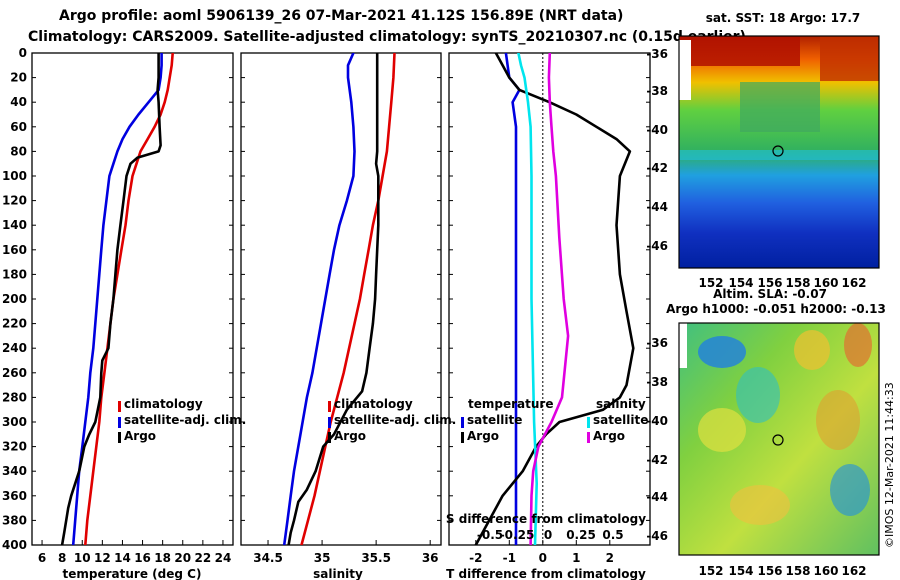 This screenshot has width=900, height=580. Describe the element at coordinates (490, 535) in the screenshot. I see `top-tick-1: -0.5` at that location.